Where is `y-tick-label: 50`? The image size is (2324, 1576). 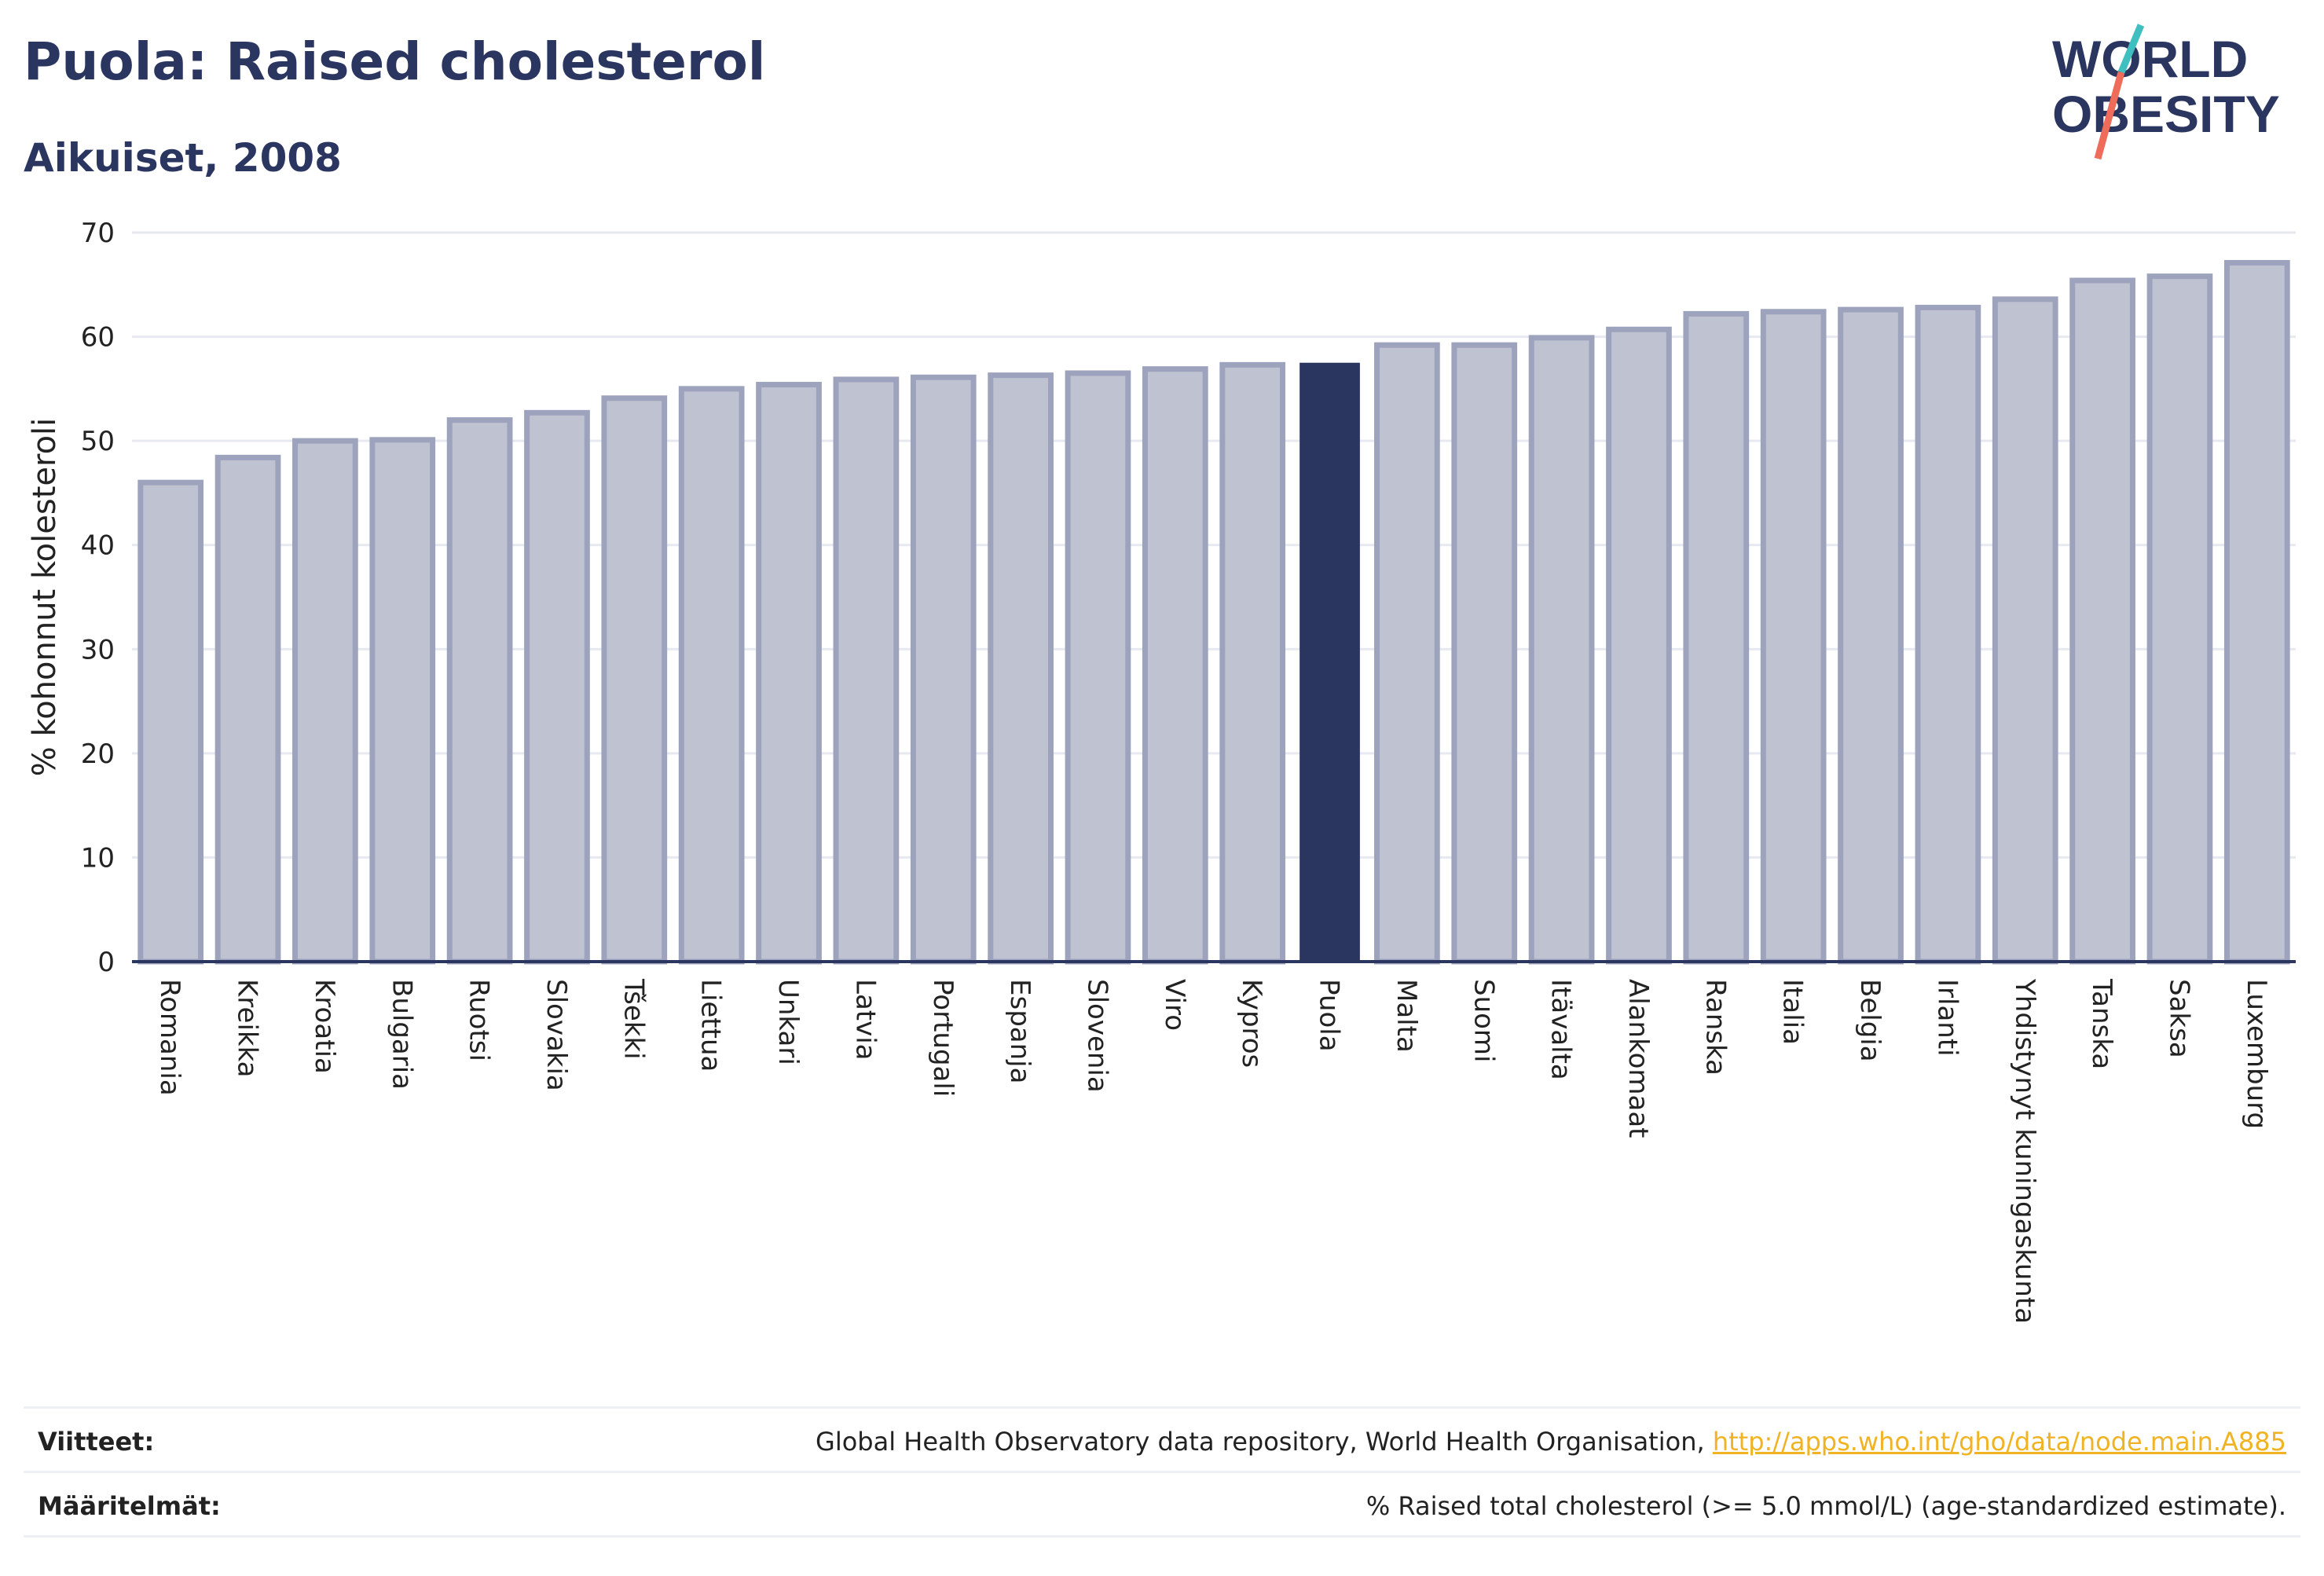 y-tick-label: 50 is located at coordinates (98, 441).